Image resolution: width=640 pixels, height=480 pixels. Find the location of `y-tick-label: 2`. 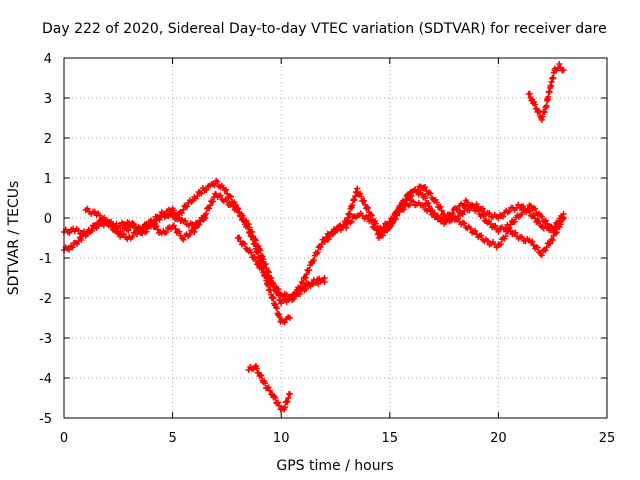

y-tick-label: 2 is located at coordinates (48, 139).